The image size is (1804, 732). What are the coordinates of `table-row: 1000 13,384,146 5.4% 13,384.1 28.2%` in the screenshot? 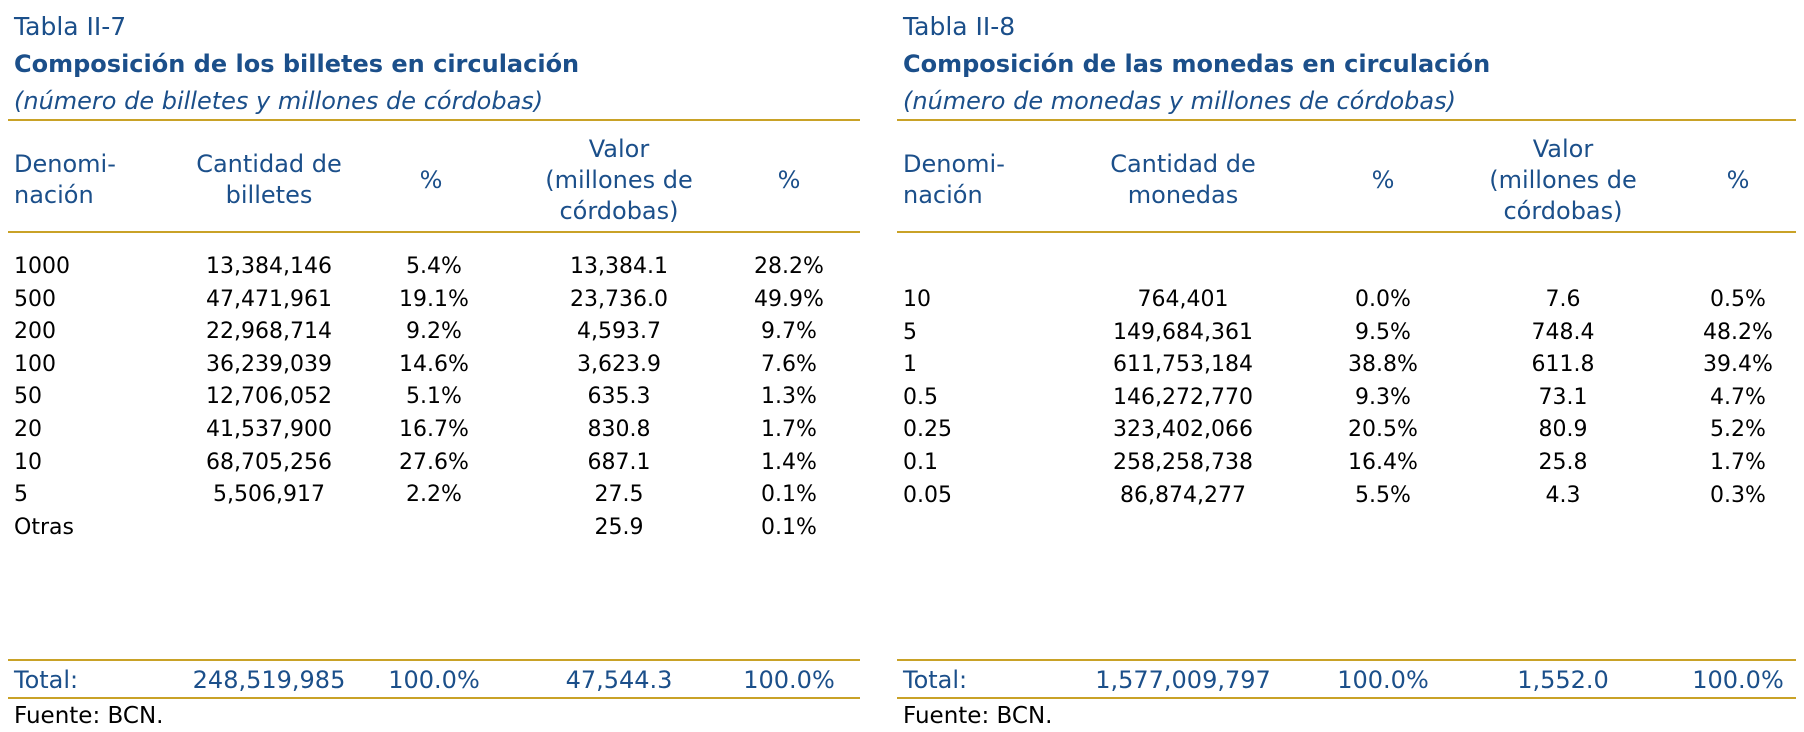 It's located at (437, 266).